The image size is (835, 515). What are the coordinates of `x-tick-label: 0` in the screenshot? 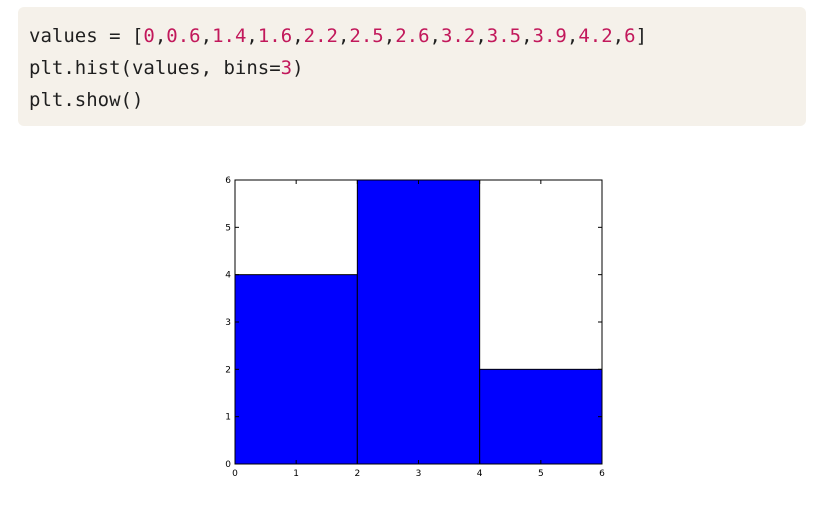 It's located at (235, 474).